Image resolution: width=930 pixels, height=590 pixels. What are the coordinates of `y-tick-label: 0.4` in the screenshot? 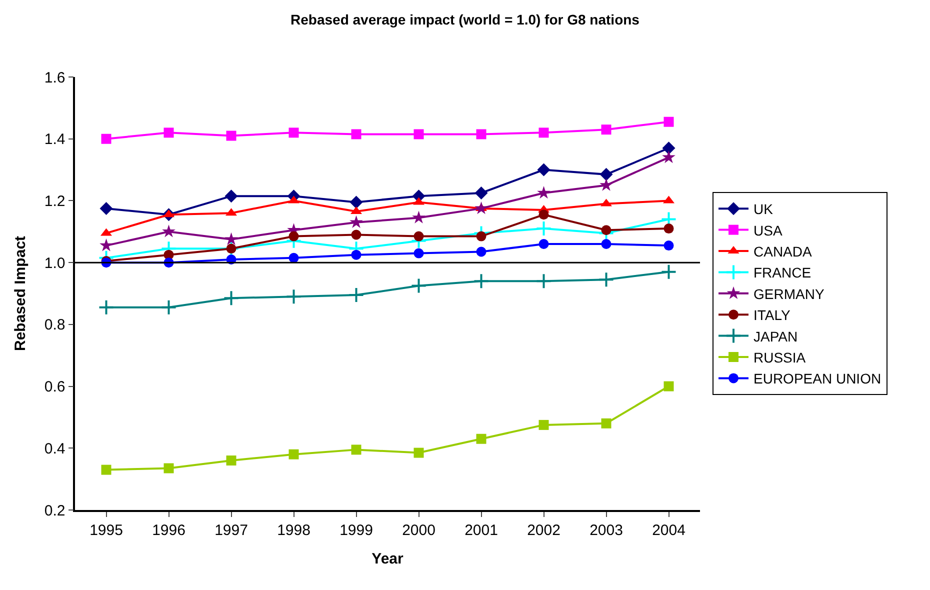 It's located at (55, 449).